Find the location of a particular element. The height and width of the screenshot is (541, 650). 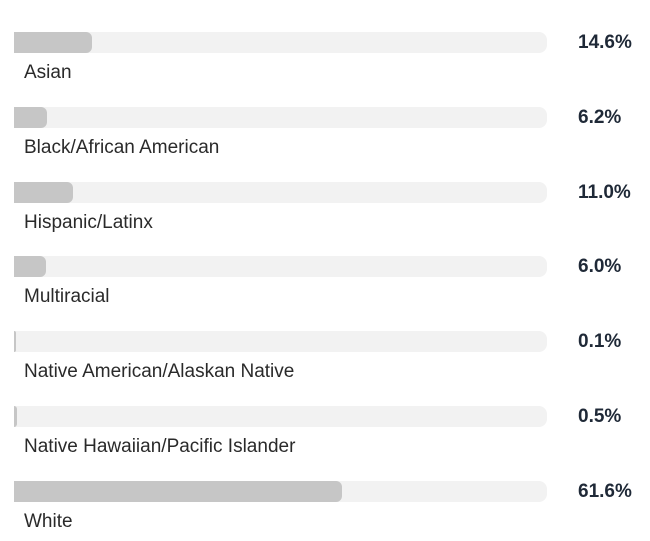

bar-value-label: 6.0% is located at coordinates (600, 267).